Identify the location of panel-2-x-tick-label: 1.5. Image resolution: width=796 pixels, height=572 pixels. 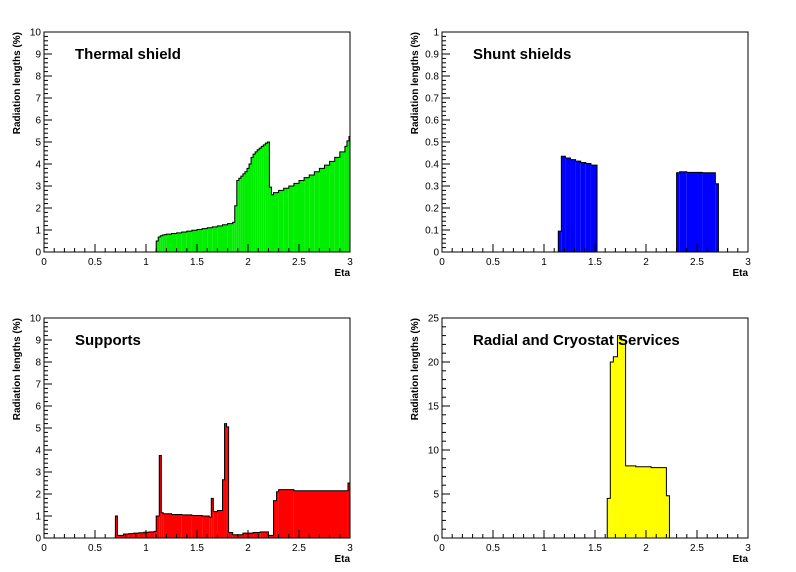
(595, 262).